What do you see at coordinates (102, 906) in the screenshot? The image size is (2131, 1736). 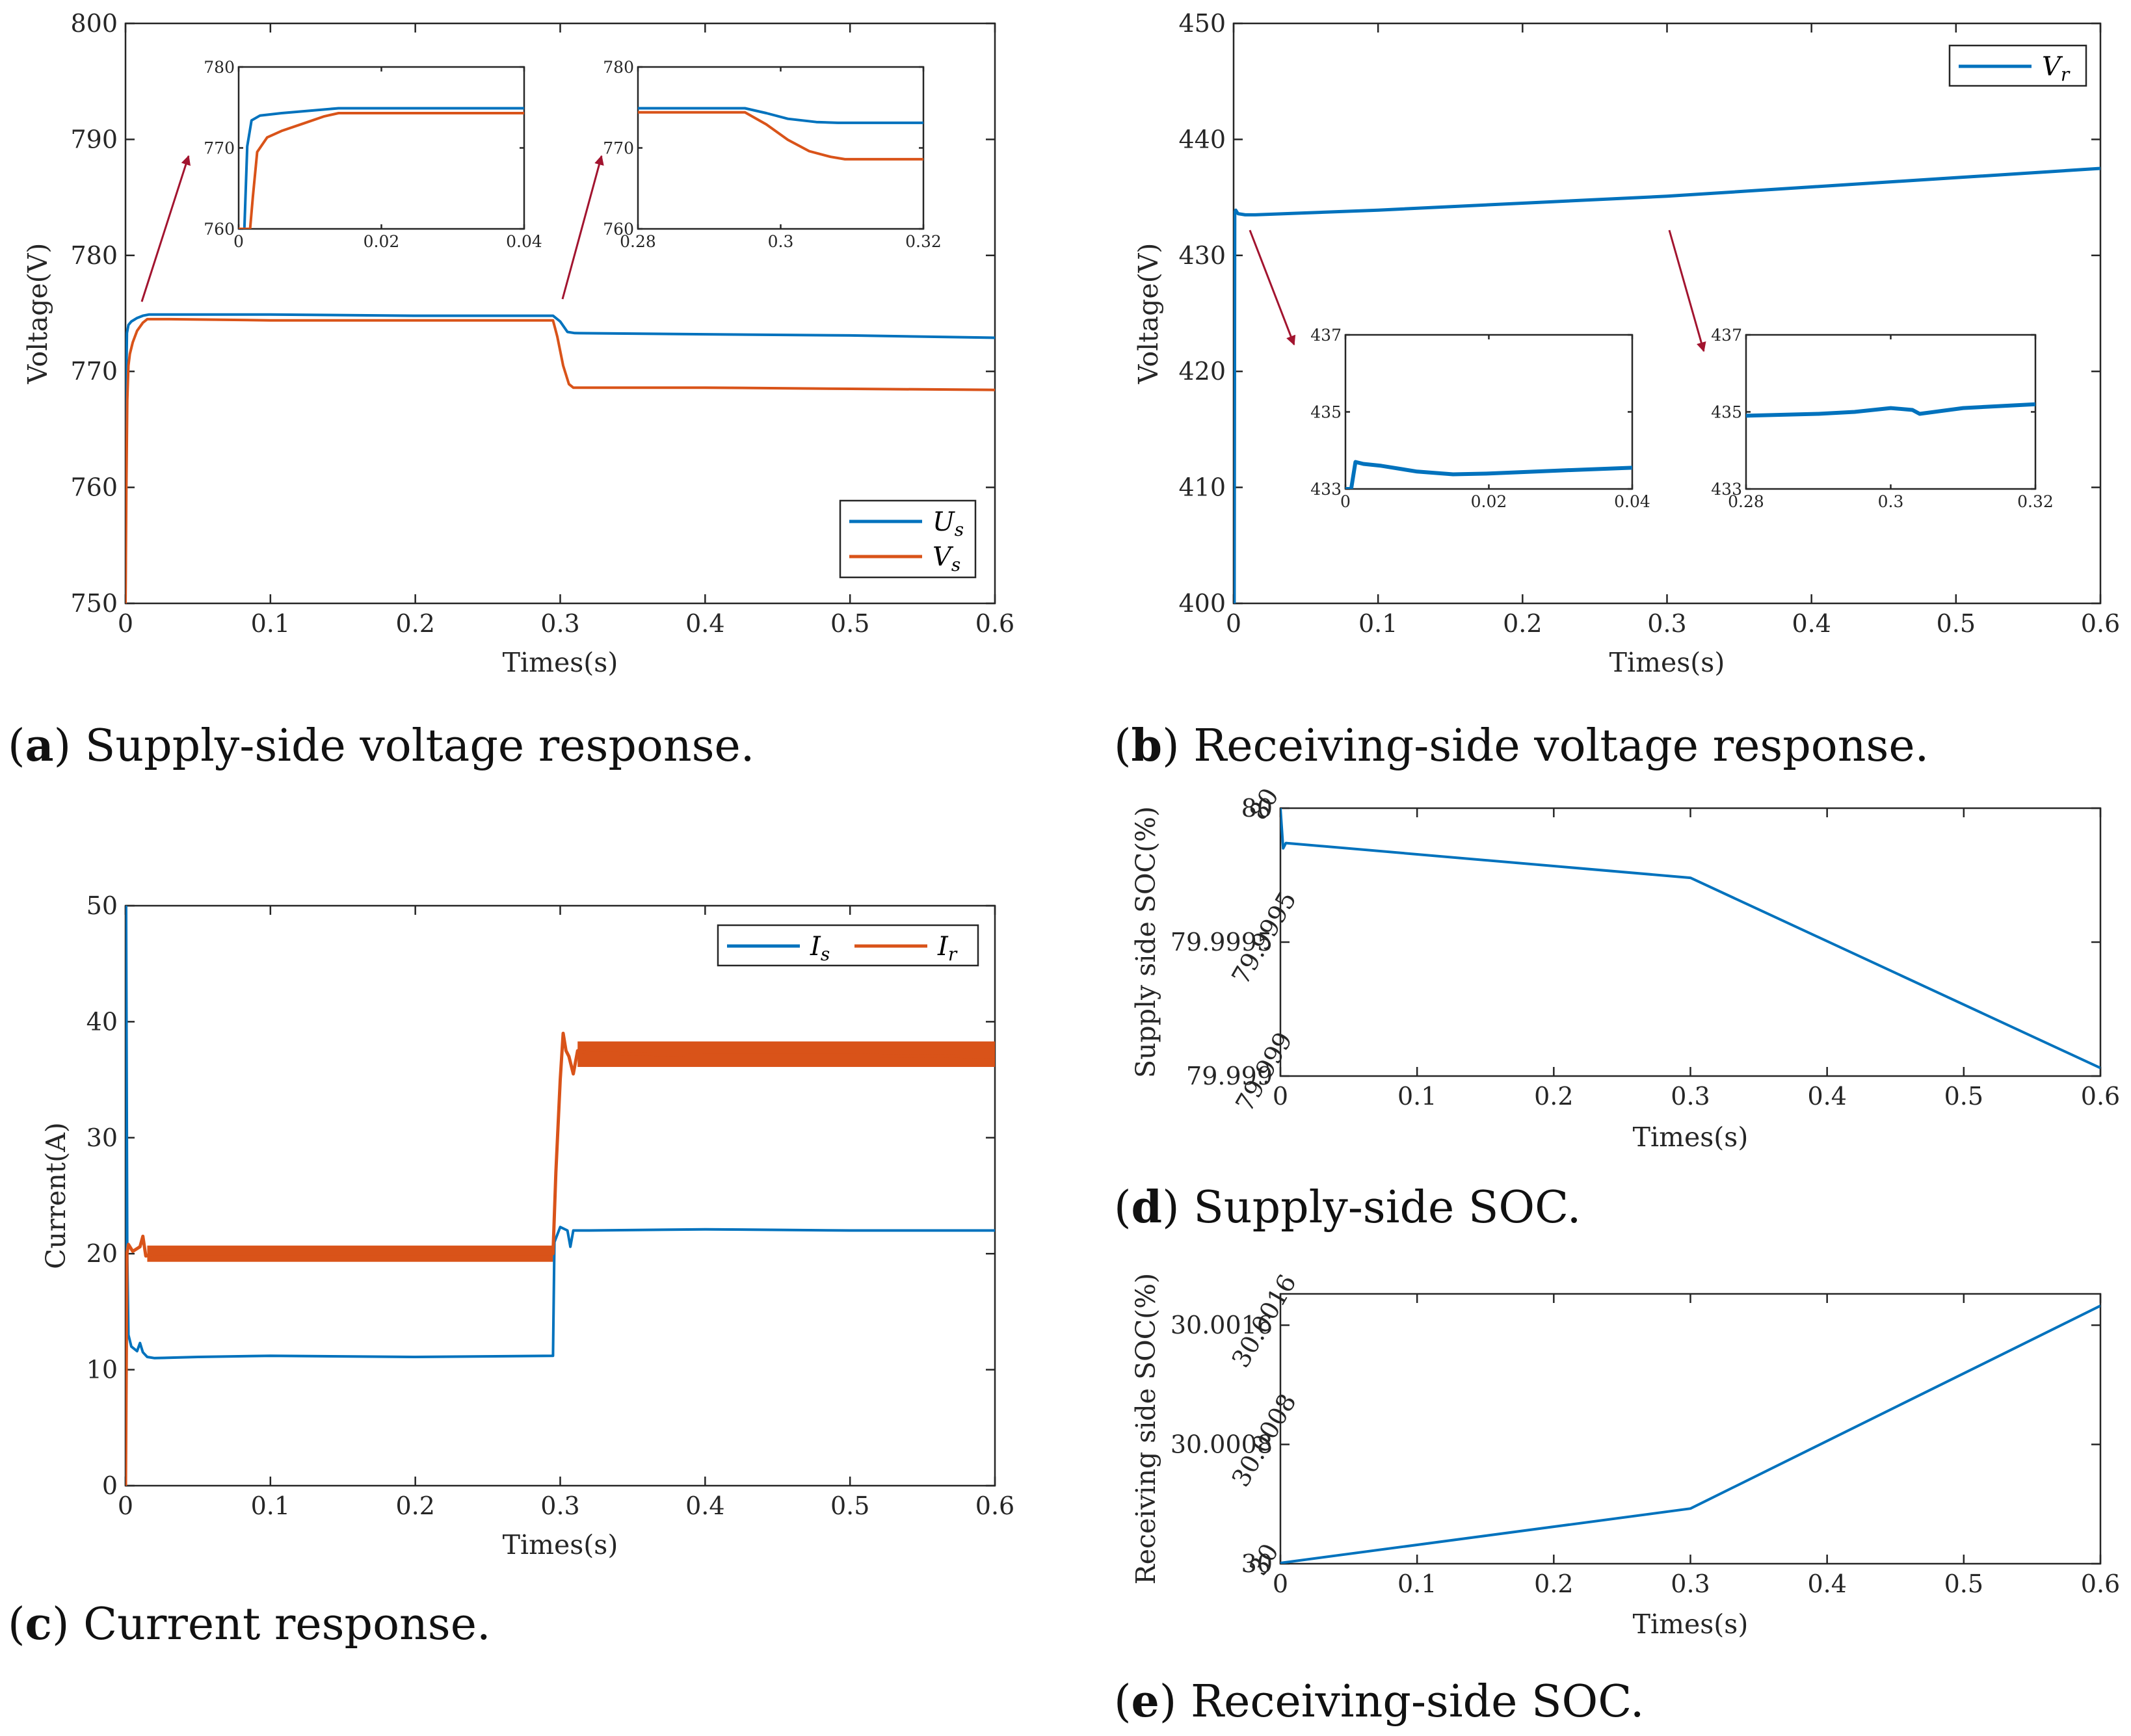 I see `ytick-label: 50` at bounding box center [102, 906].